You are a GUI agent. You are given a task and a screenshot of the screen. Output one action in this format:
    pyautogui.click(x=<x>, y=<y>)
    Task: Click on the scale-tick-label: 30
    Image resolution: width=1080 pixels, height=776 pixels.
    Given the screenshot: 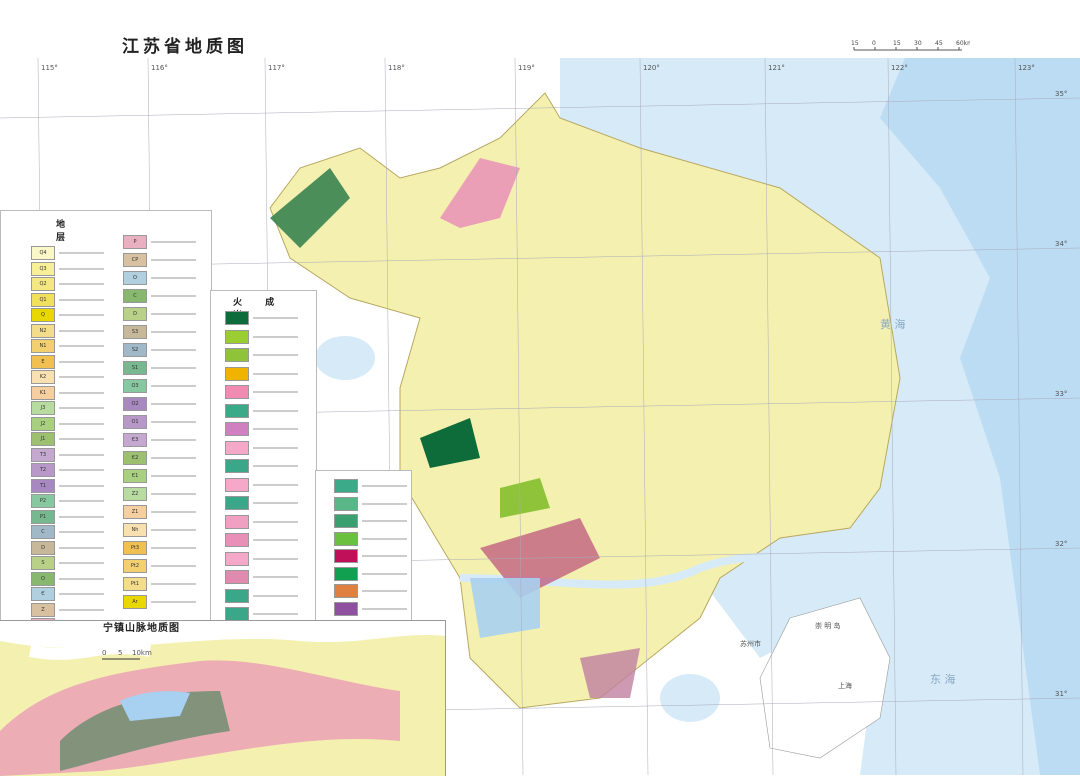 What is the action you would take?
    pyautogui.click(x=918, y=43)
    